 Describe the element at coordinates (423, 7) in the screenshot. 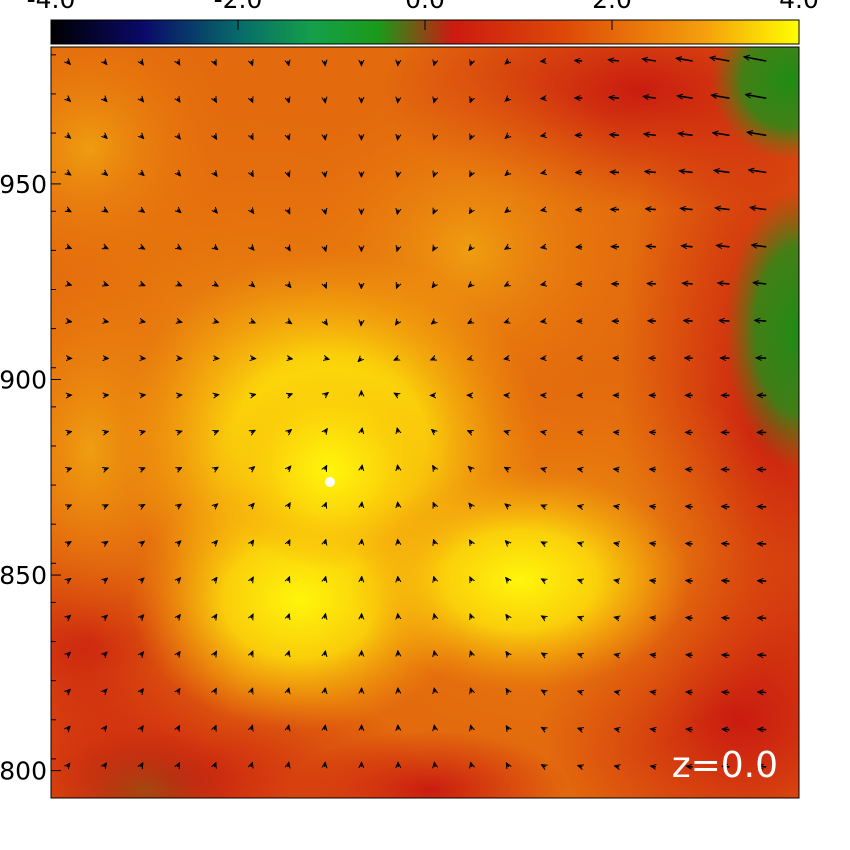

I see `colorbar-tick-labels: -4.0 -2.0 0.0 2.0 4.0` at that location.